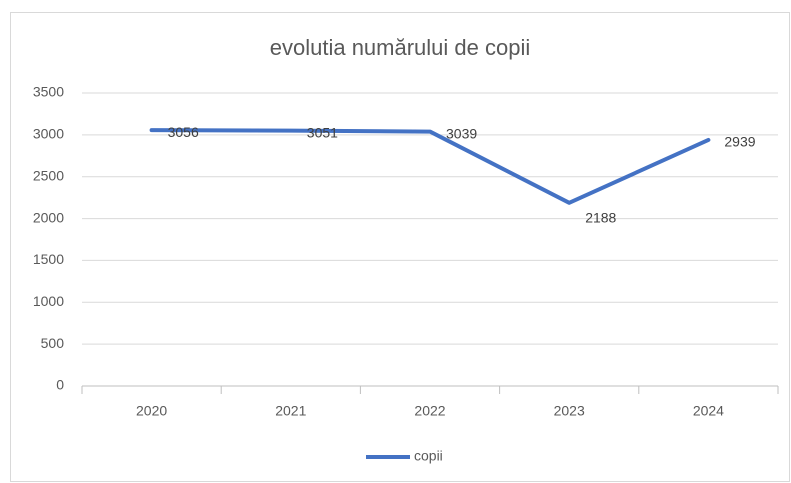 The width and height of the screenshot is (791, 483). Describe the element at coordinates (708, 411) in the screenshot. I see `x-tick-label: 2024` at that location.